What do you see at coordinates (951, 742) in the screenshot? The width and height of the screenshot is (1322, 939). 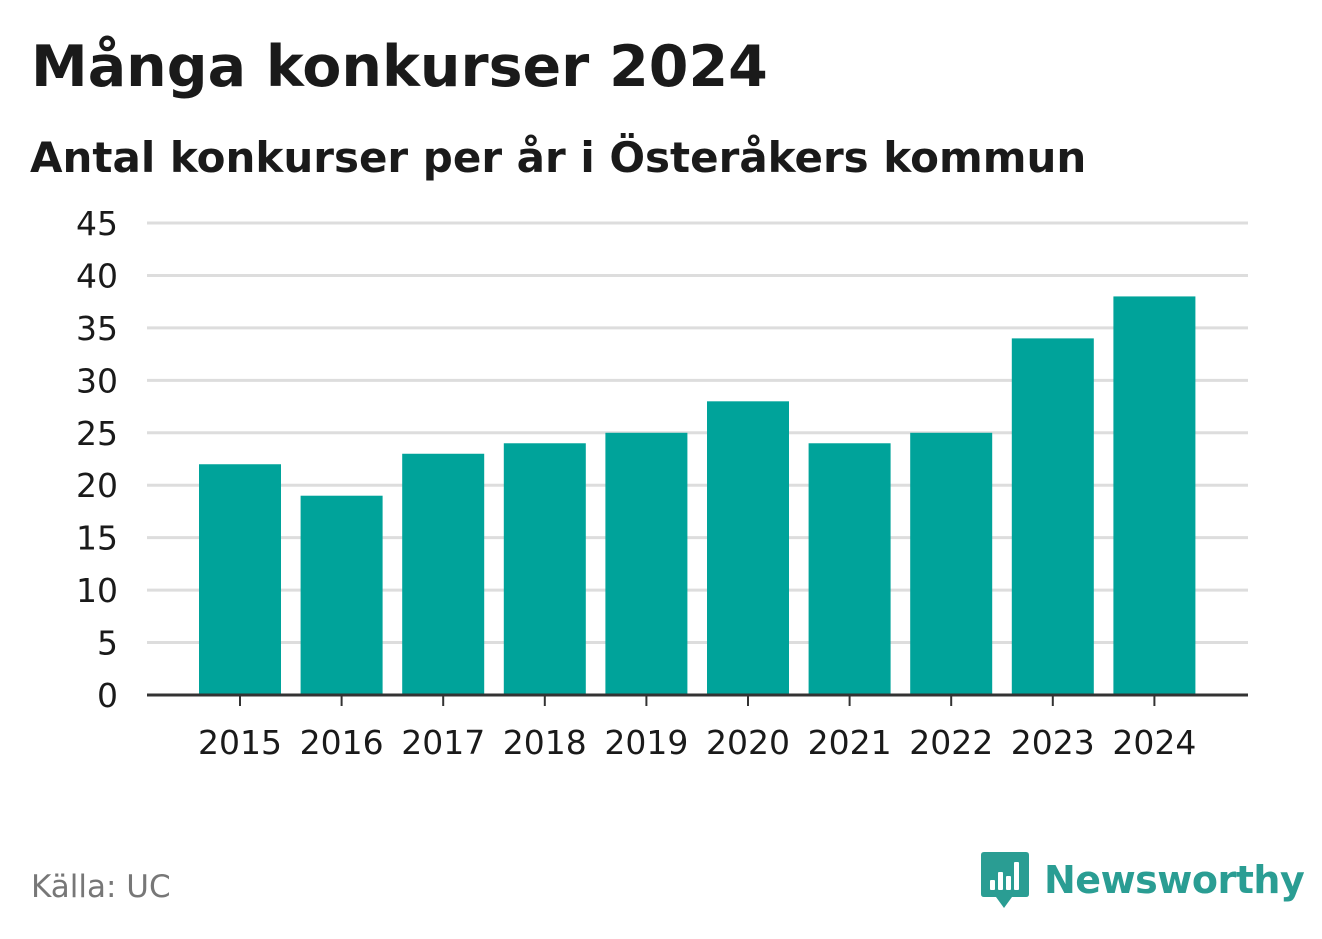 I see `x-tick-label: 2022` at bounding box center [951, 742].